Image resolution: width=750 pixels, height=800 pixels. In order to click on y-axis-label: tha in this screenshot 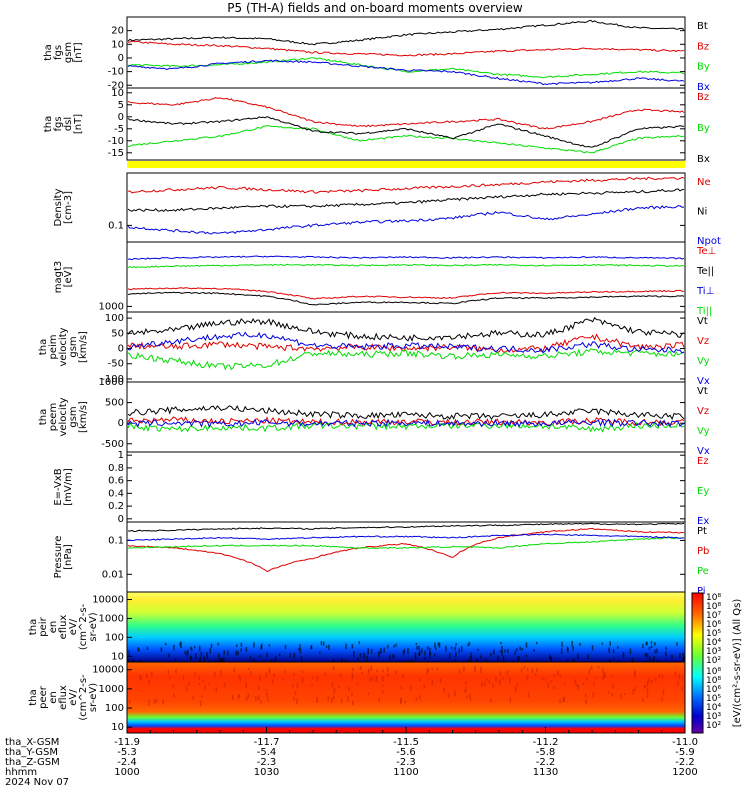, I will do `click(48, 52)`.